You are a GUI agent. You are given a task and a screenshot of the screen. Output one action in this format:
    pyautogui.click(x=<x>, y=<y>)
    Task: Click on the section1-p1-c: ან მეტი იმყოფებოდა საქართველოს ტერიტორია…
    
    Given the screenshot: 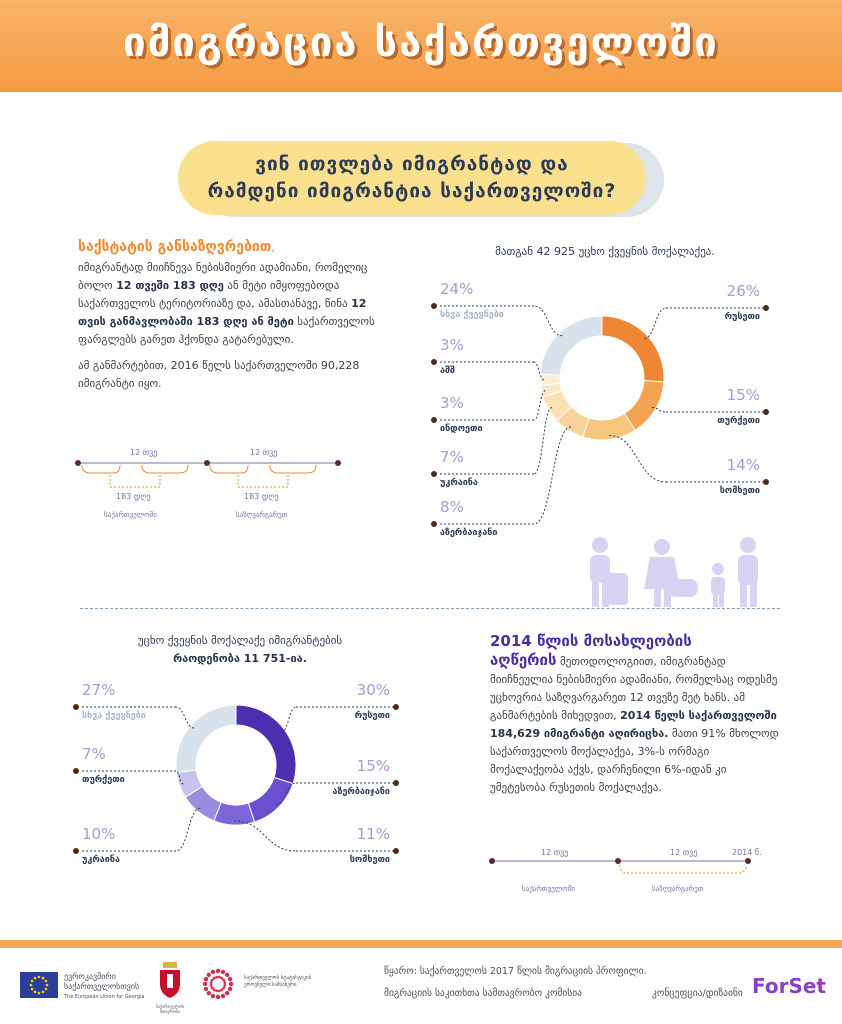 What is the action you would take?
    pyautogui.click(x=215, y=294)
    